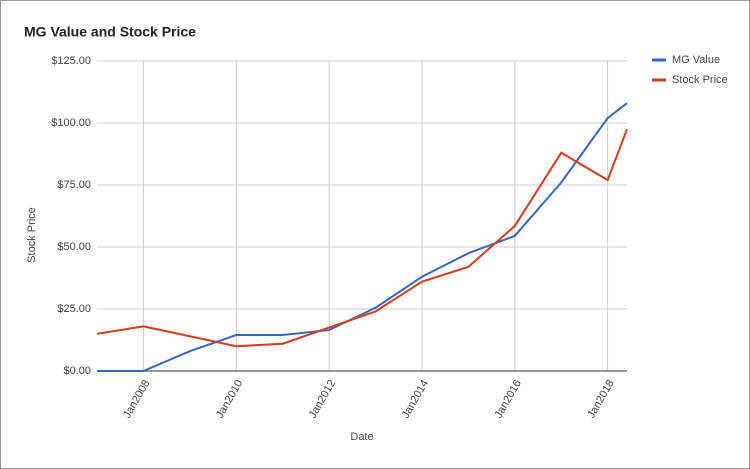 Image resolution: width=750 pixels, height=469 pixels. I want to click on y-tick-label: $100.00, so click(71, 123).